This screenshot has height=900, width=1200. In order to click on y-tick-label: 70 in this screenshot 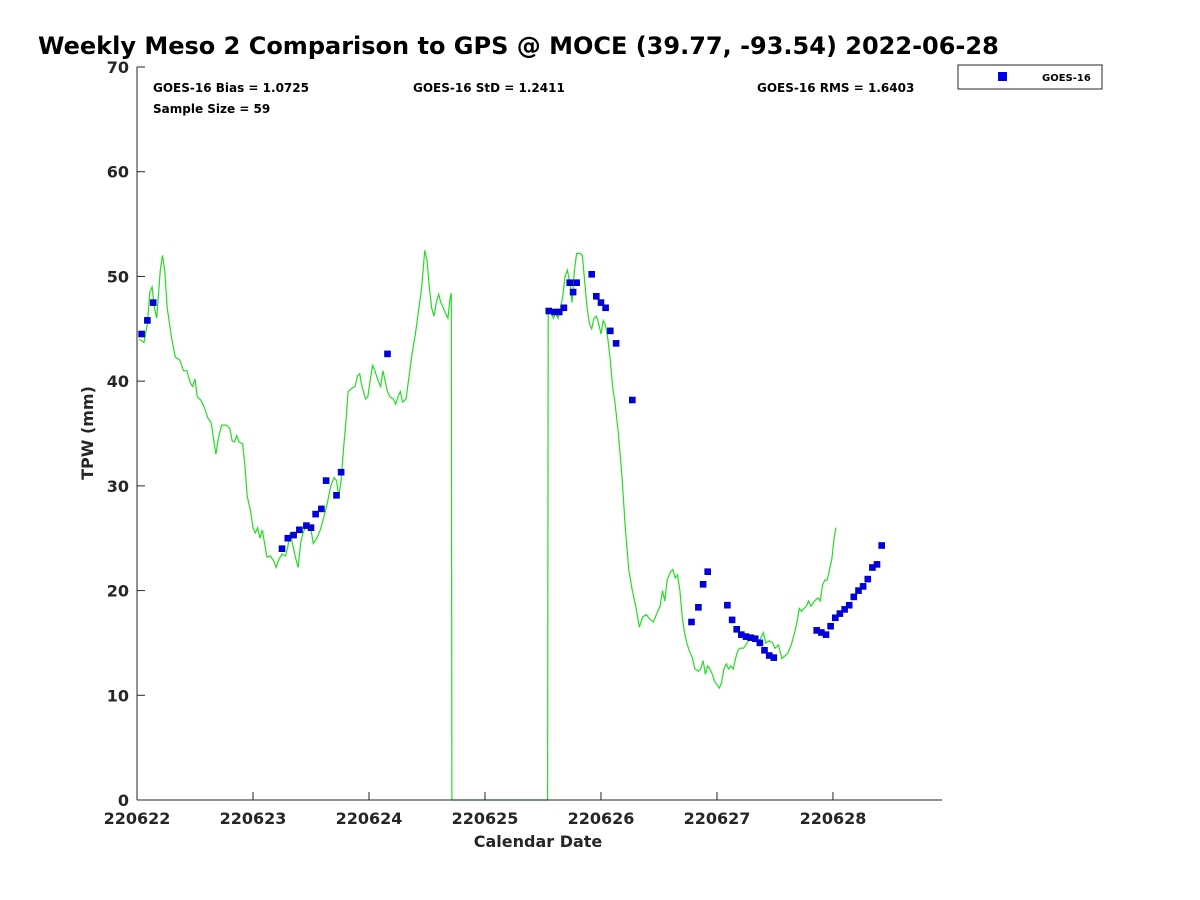, I will do `click(118, 67)`.